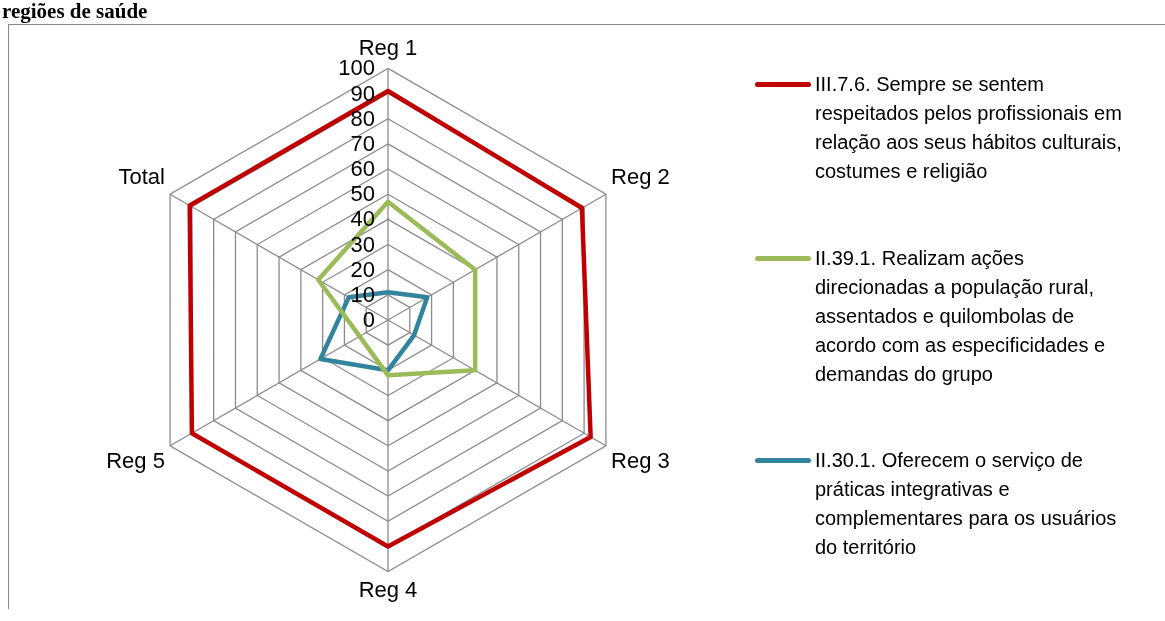 The width and height of the screenshot is (1165, 621). What do you see at coordinates (362, 118) in the screenshot?
I see `y-tick-label: 80` at bounding box center [362, 118].